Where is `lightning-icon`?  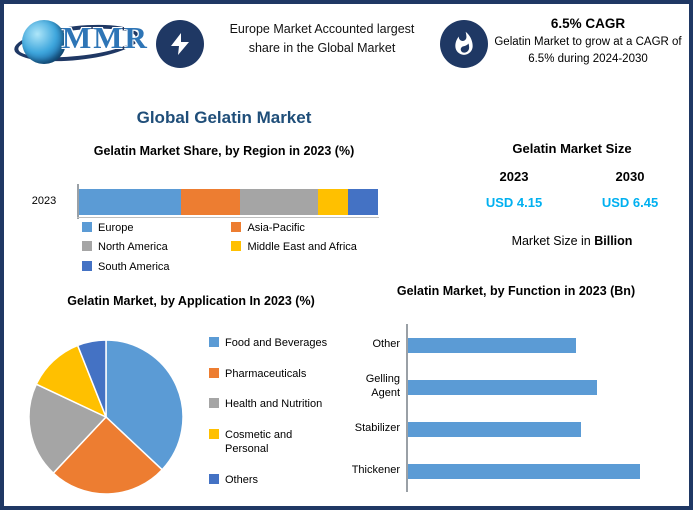
lightning-icon is located at coordinates (180, 44).